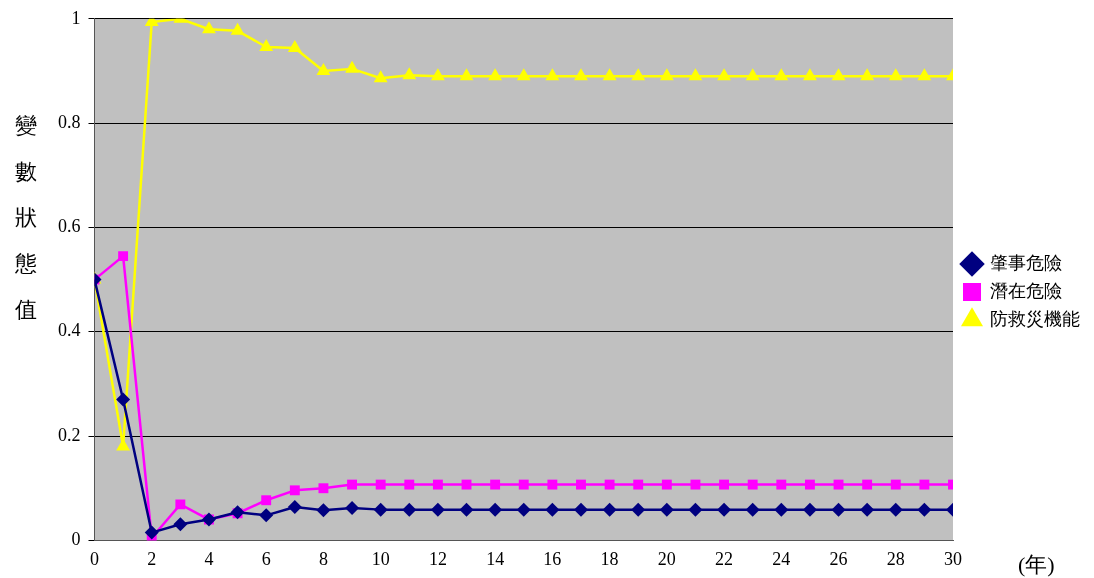 The width and height of the screenshot is (1094, 578). I want to click on x-tick-label: 20, so click(666, 558).